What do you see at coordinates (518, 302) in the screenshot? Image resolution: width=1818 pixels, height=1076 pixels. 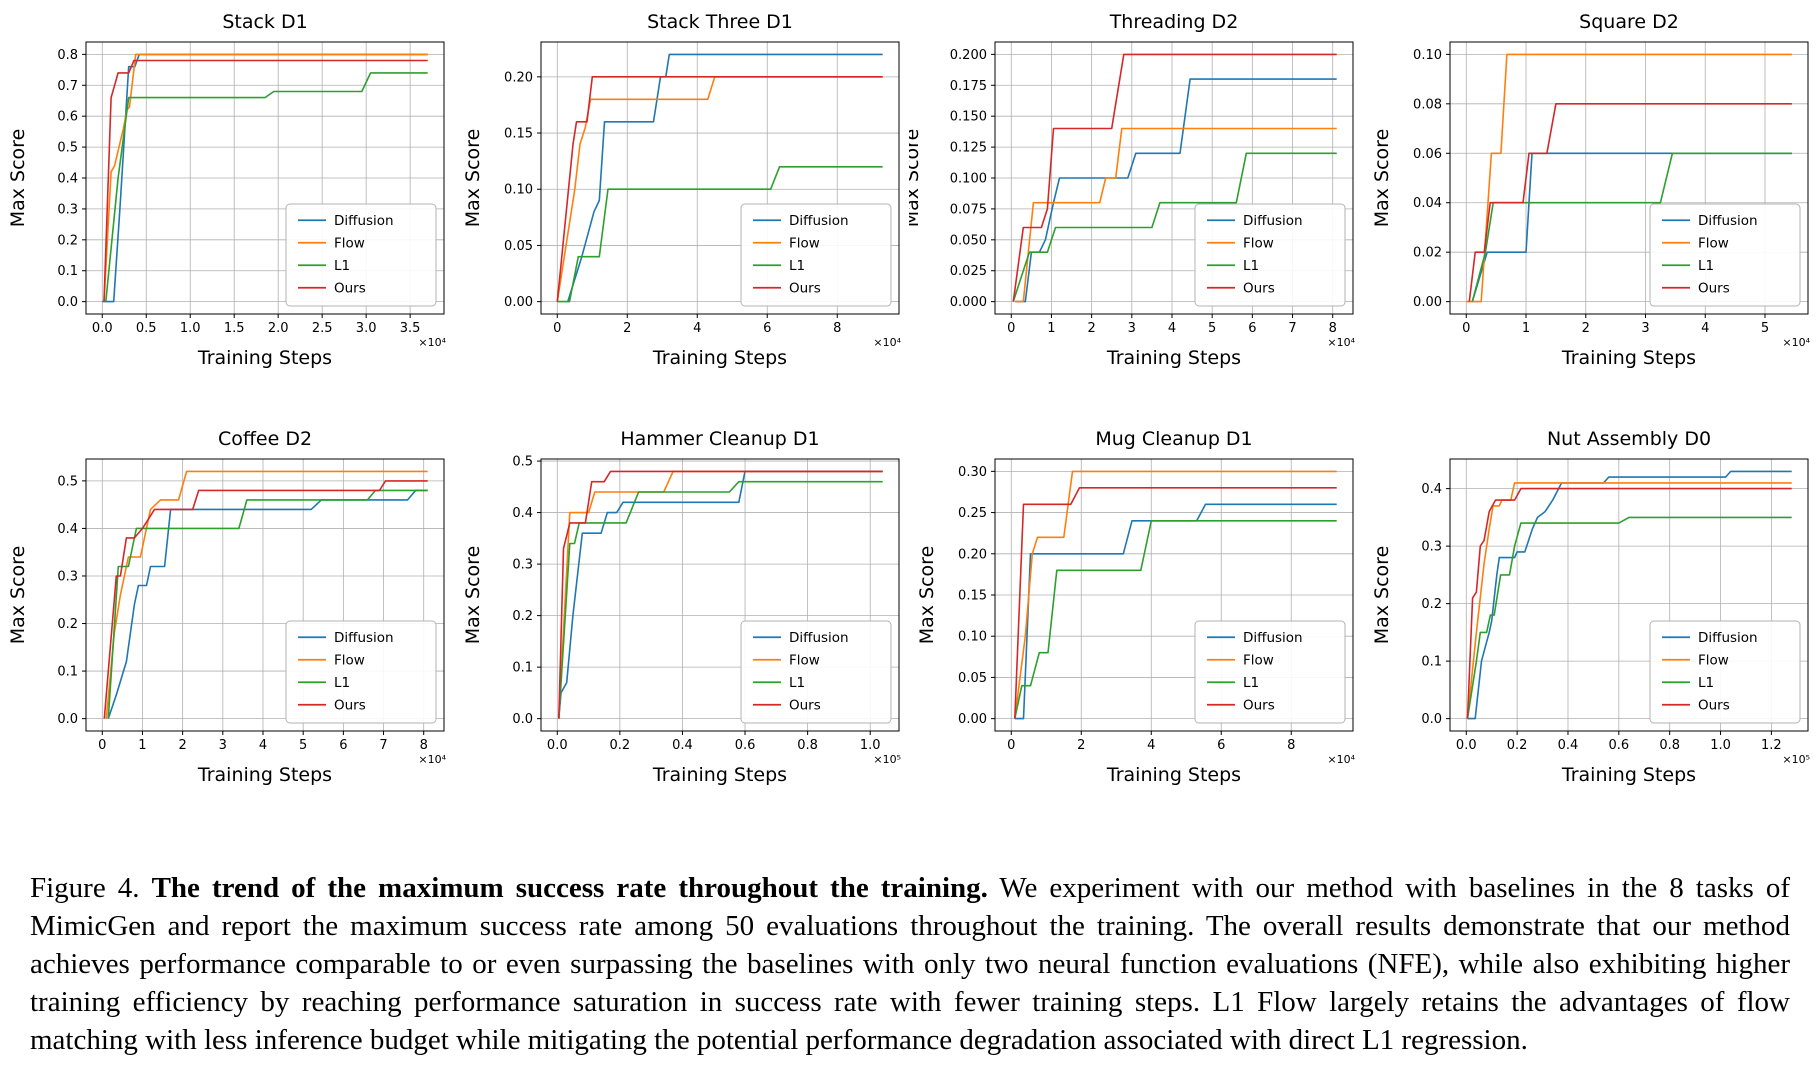 I see `y-tick-label: 0.00` at bounding box center [518, 302].